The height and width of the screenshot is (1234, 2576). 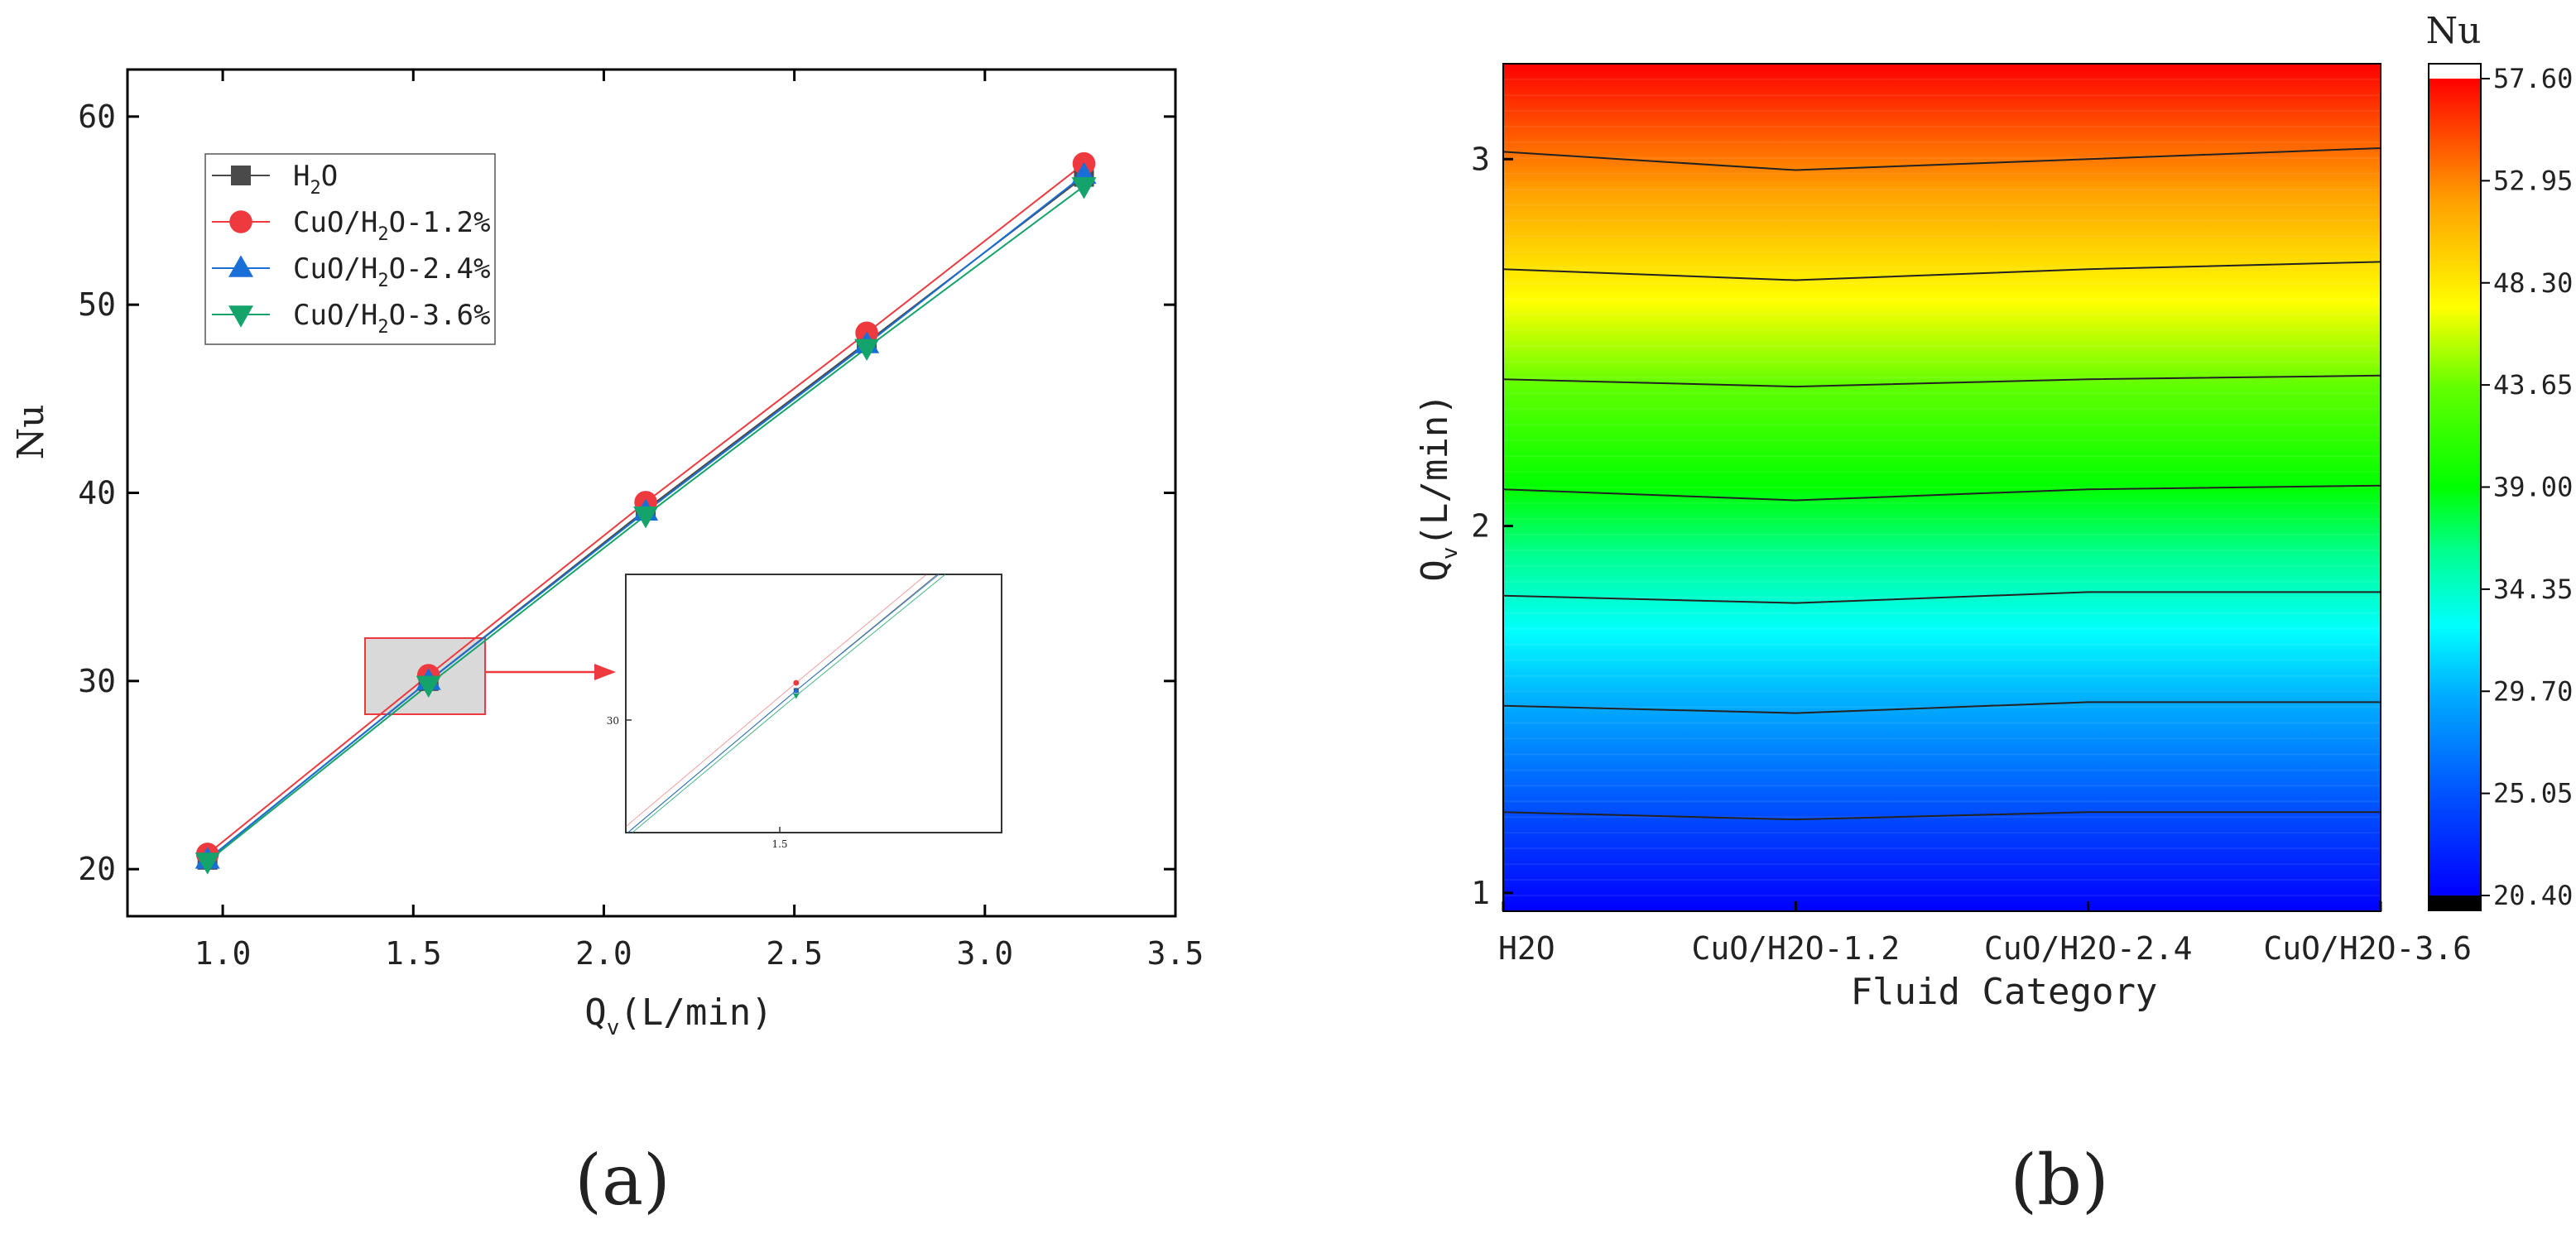 I want to click on colorbar-gradient, so click(x=2455, y=487).